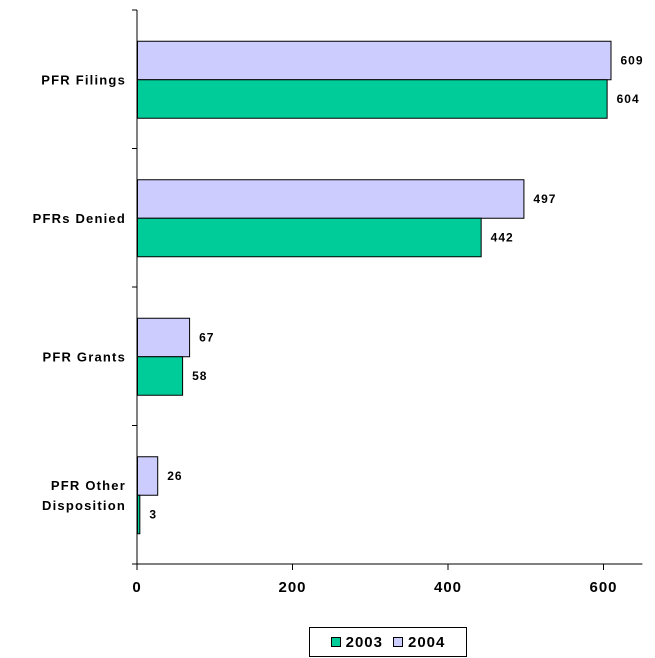 This screenshot has width=655, height=658. What do you see at coordinates (199, 376) in the screenshot?
I see `value-label-pfr-grants-2003: 58` at bounding box center [199, 376].